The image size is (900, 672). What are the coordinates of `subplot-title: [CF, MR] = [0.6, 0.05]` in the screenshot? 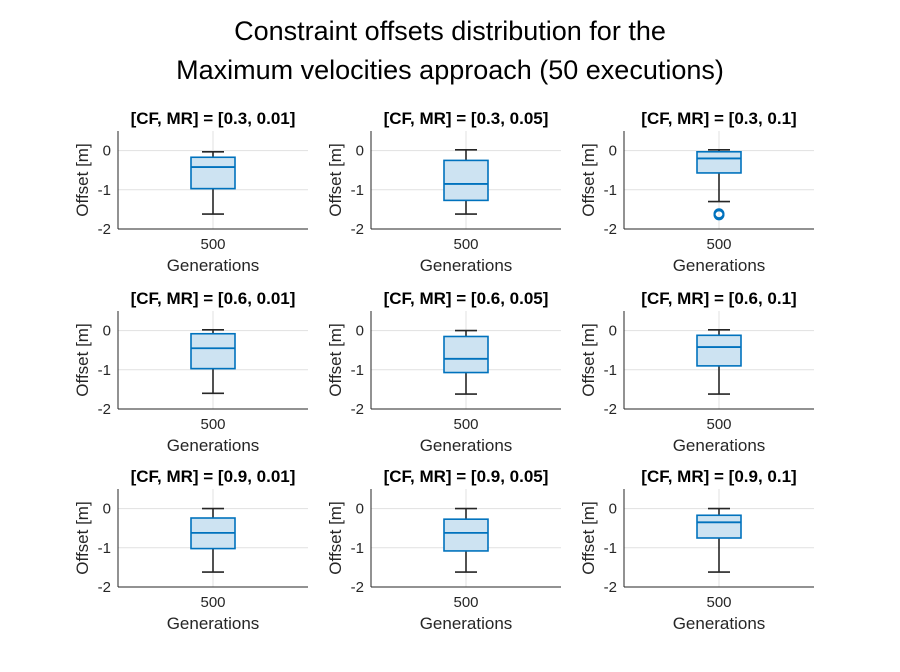 It's located at (466, 298).